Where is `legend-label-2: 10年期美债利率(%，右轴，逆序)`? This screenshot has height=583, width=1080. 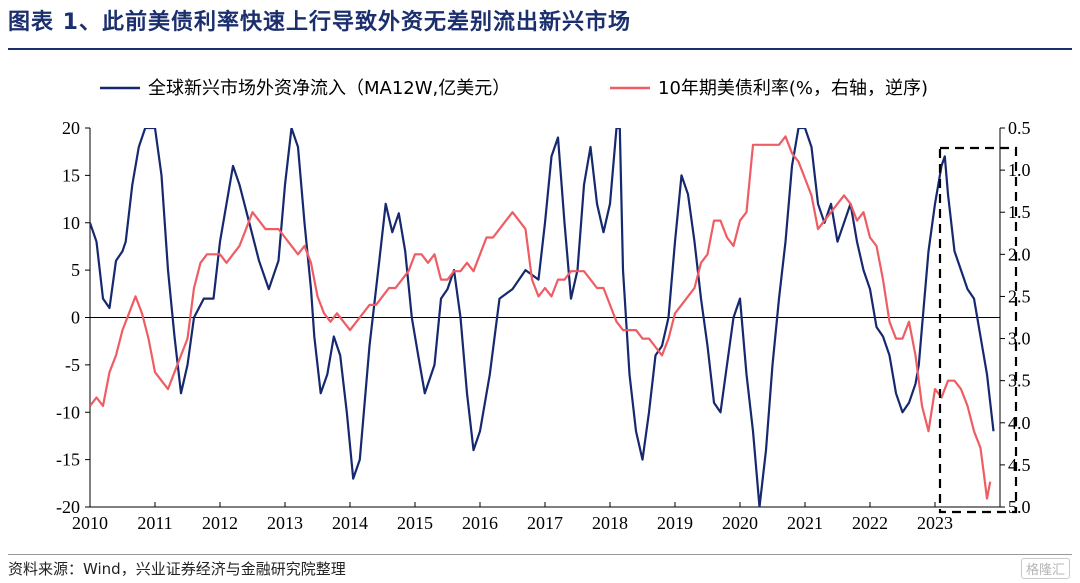
legend-label-2: 10年期美债利率(%，右轴，逆序) is located at coordinates (793, 88).